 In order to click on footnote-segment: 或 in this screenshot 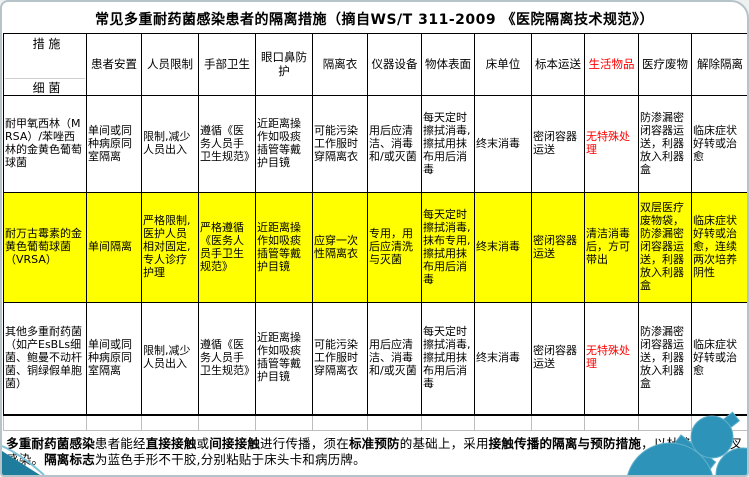, I will do `click(203, 443)`.